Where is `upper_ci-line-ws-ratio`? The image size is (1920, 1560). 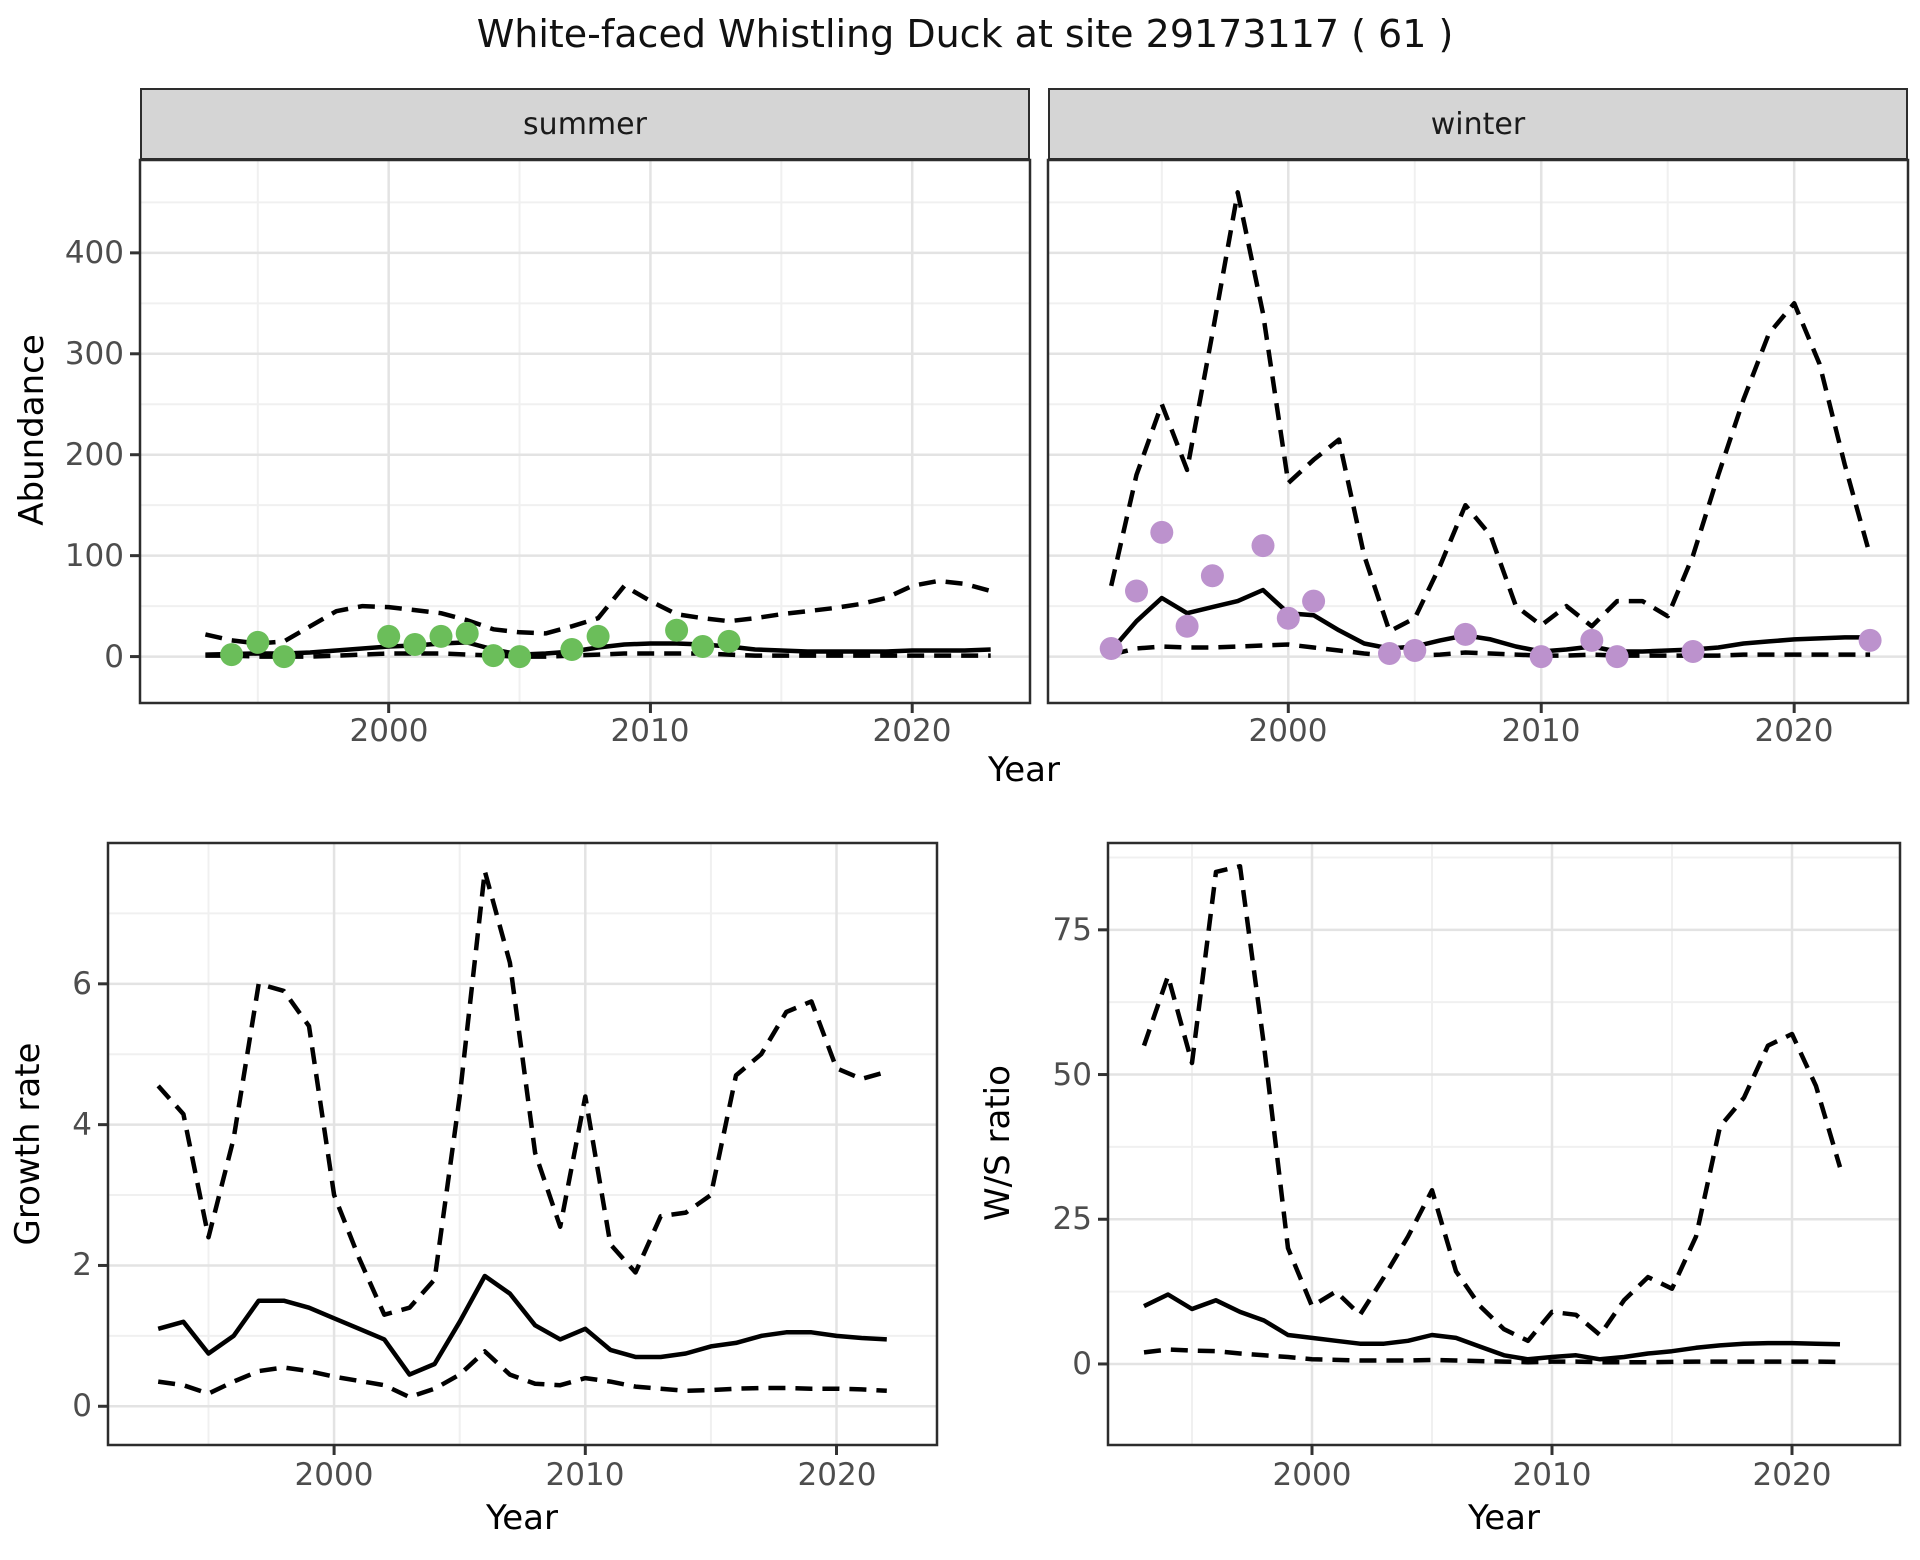
upper_ci-line-ws-ratio is located at coordinates (1492, 1103).